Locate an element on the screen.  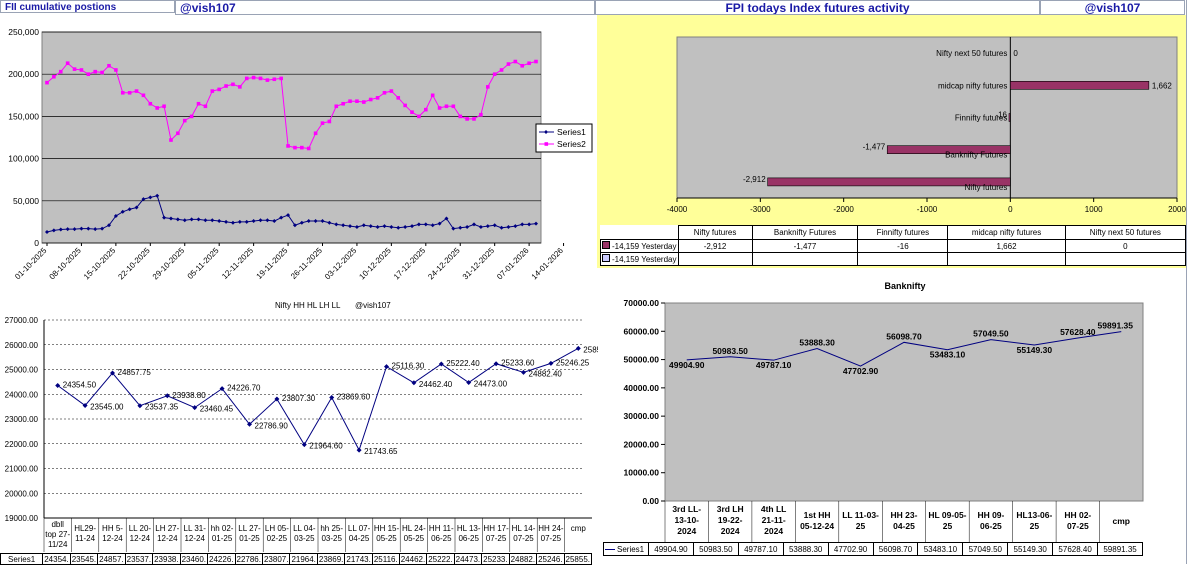
nifty-data-label: 24226.70 is located at coordinates (244, 388).